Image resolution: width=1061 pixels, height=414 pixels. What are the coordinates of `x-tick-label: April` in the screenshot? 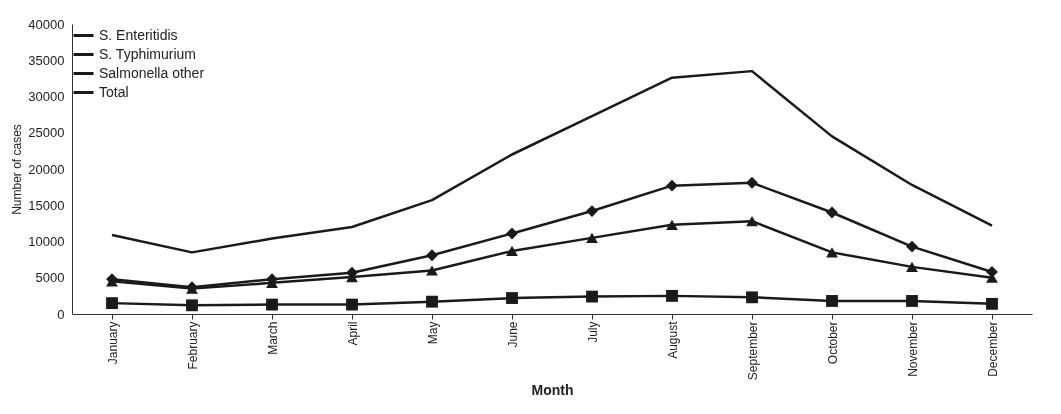 It's located at (352, 333).